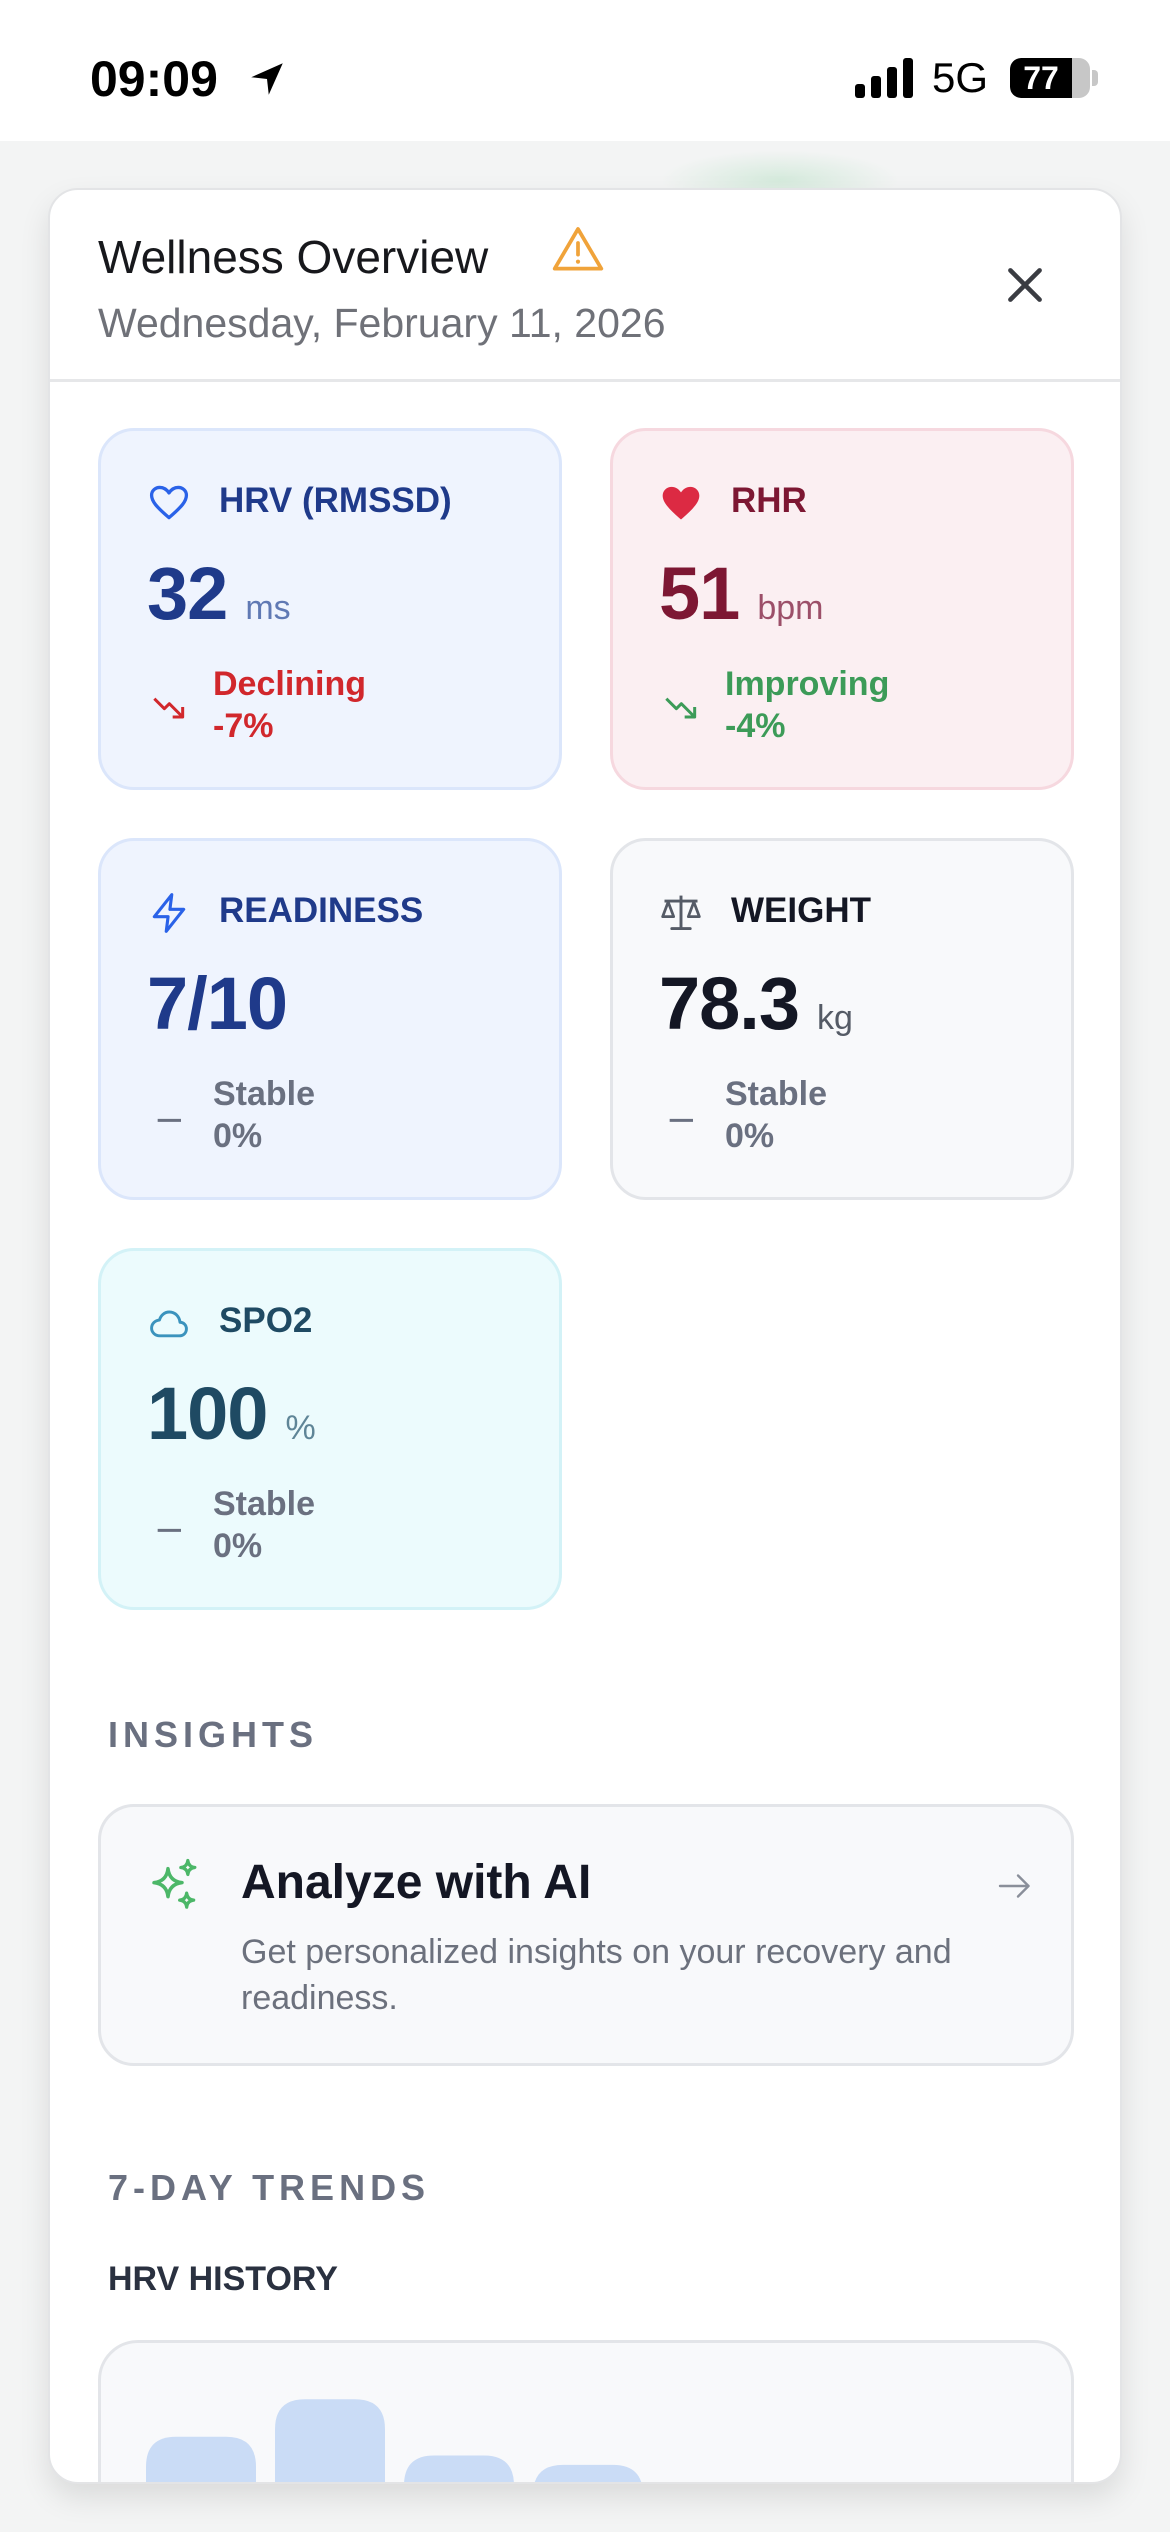 This screenshot has width=1170, height=2532. What do you see at coordinates (321, 910) in the screenshot?
I see `metric-label: READINESS` at bounding box center [321, 910].